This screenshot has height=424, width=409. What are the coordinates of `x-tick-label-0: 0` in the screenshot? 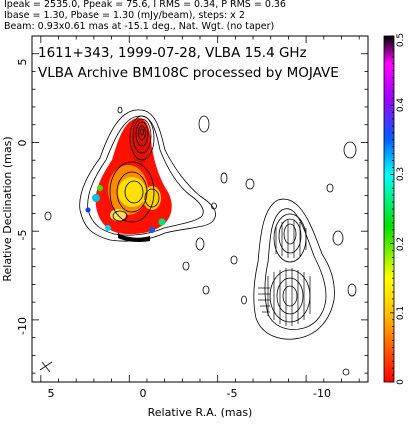 It's located at (143, 393).